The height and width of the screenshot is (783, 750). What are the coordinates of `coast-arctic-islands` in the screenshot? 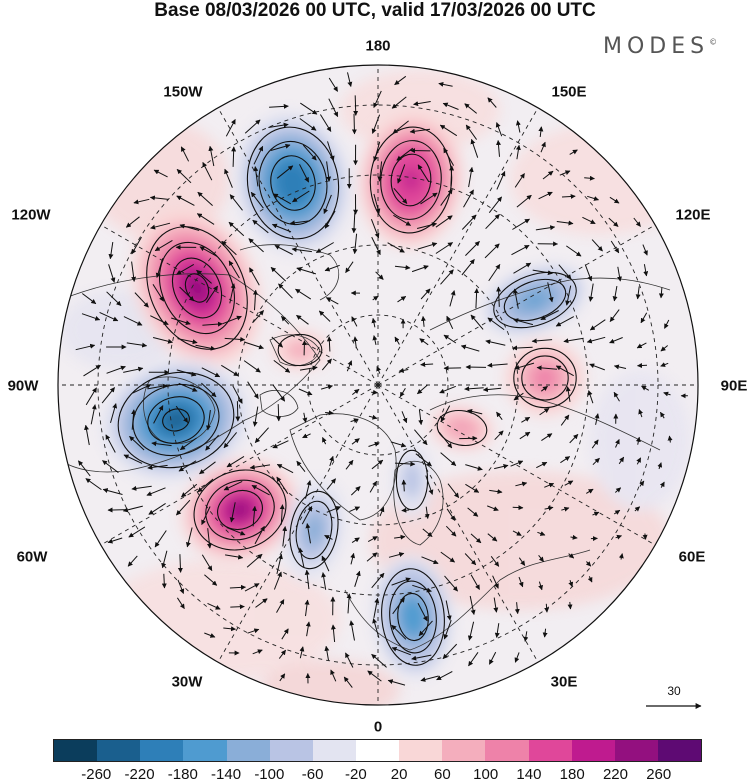 It's located at (295, 350).